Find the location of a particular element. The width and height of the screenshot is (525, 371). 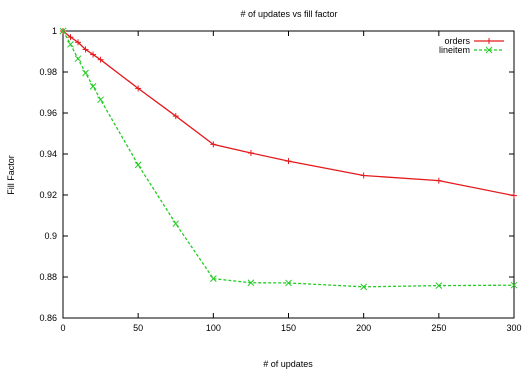

chart-title: # of updates vs fill factor is located at coordinates (288, 14).